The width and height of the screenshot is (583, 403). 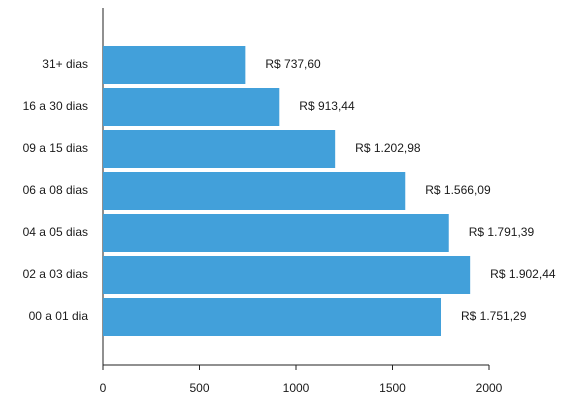 What do you see at coordinates (458, 190) in the screenshot?
I see `value-label: R$ 1.566,09` at bounding box center [458, 190].